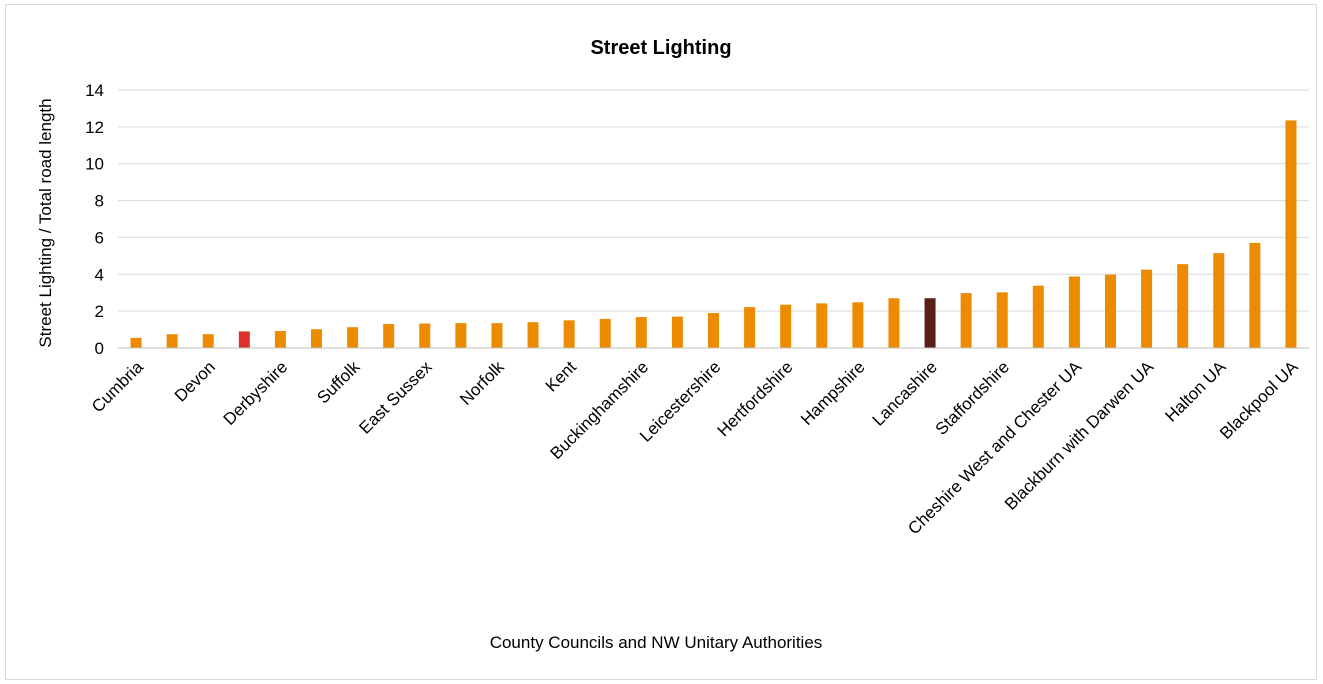 The height and width of the screenshot is (684, 1323). Describe the element at coordinates (94, 219) in the screenshot. I see `y-axis-ticks: 0 2 4 6 8 10 12 14` at that location.